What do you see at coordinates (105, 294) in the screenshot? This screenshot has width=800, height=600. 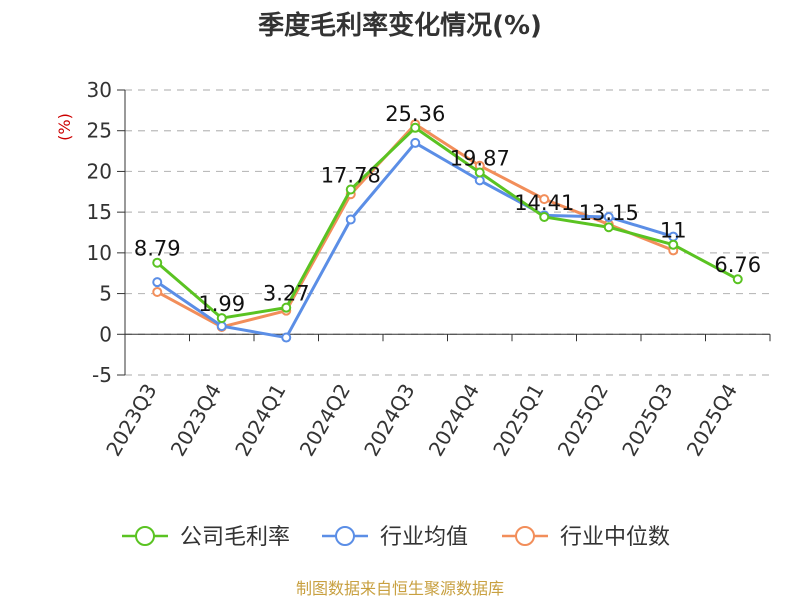 I see `y-tick-label: 5` at bounding box center [105, 294].